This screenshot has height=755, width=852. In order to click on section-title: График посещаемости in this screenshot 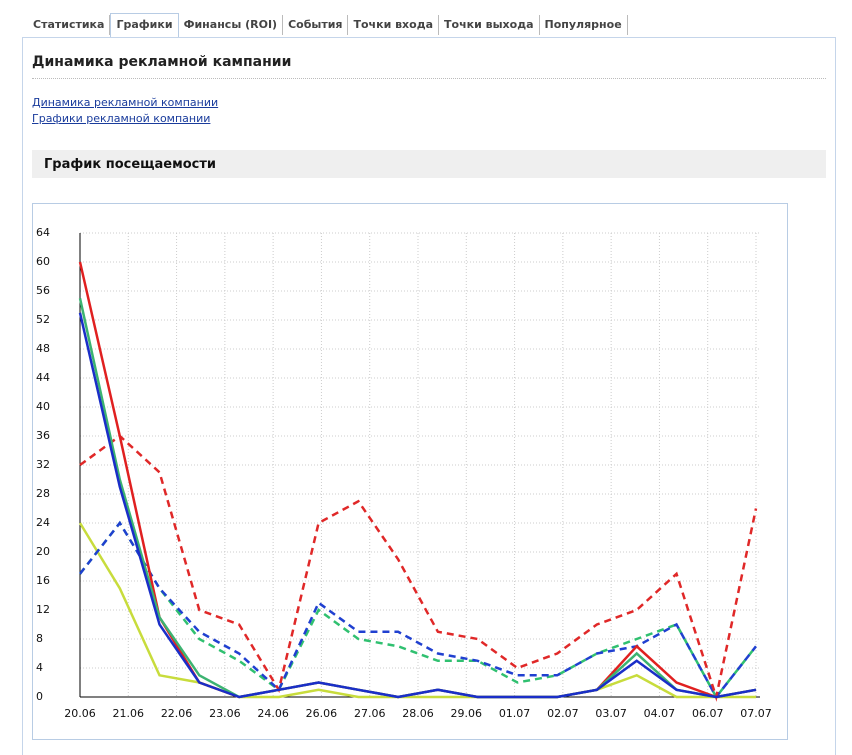, I will do `click(130, 164)`.